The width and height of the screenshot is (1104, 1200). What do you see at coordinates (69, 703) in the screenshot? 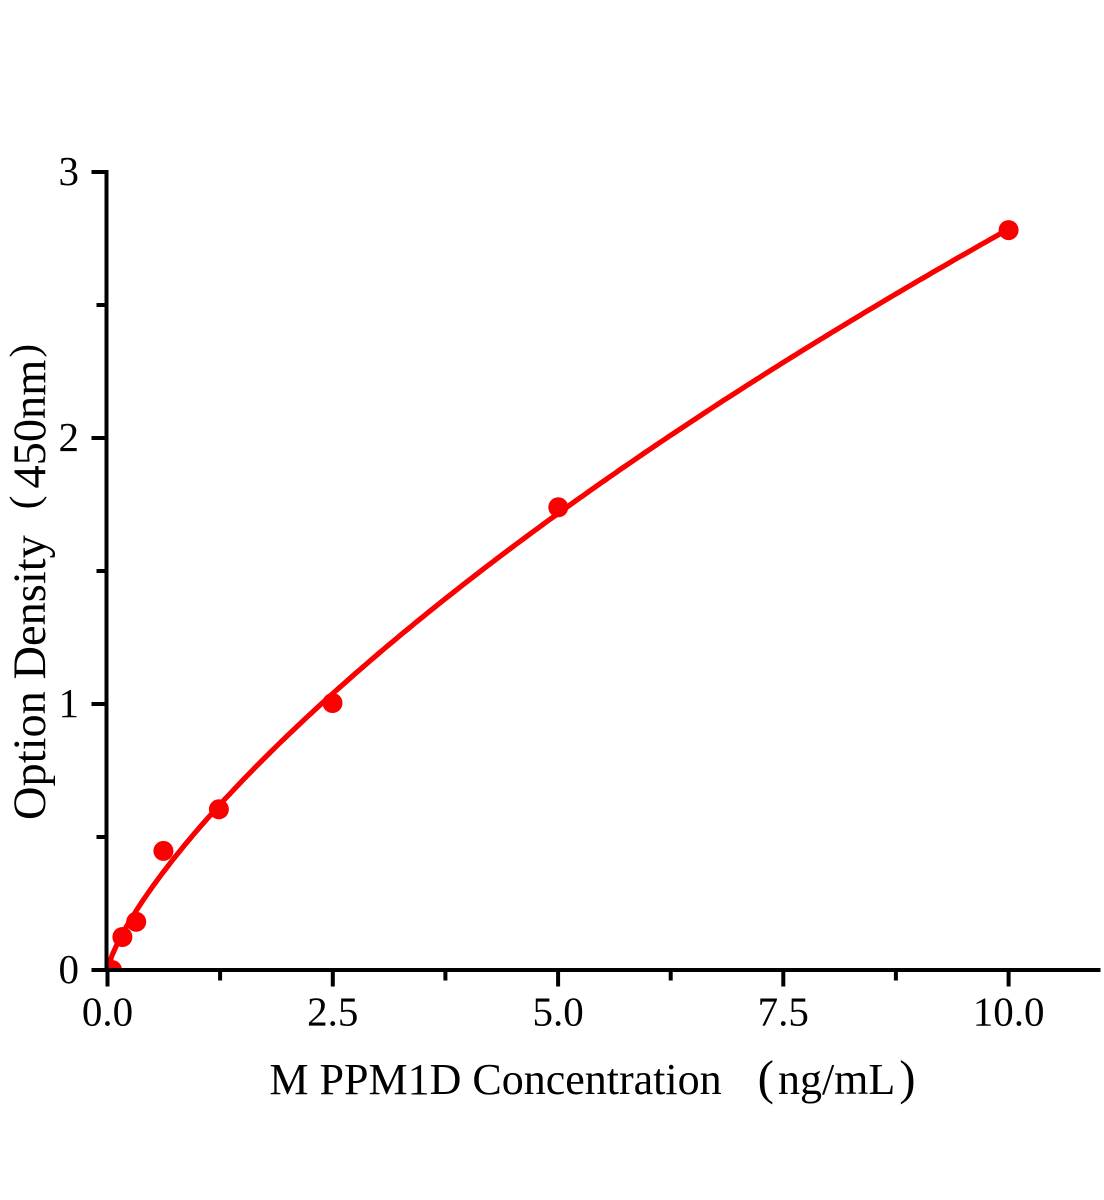
I see `svg-text: 1` at bounding box center [69, 703].